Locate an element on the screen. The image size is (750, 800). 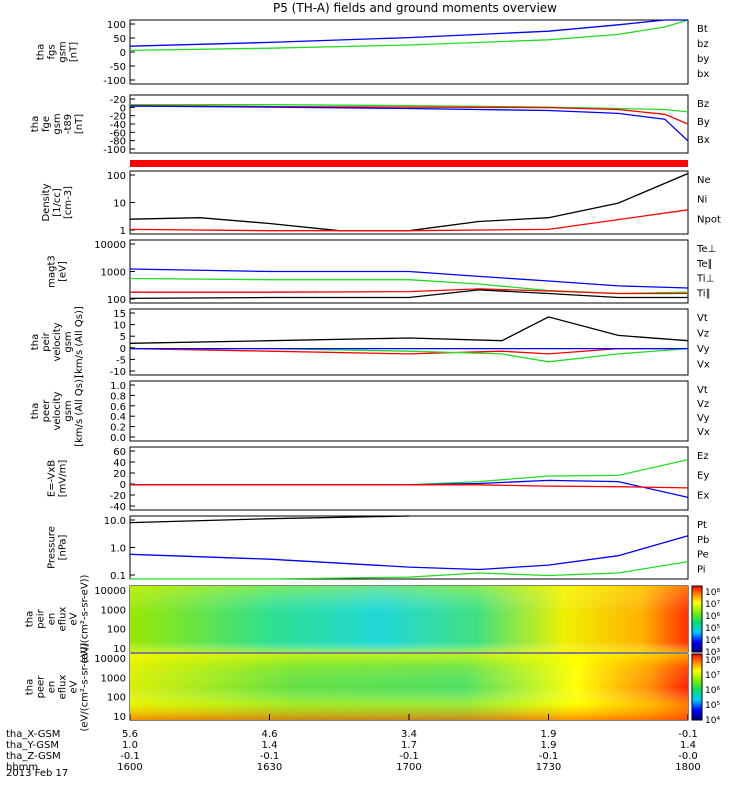
y-label-line: (eV/(cm²-s-sr-eV)) is located at coordinates (85, 618).